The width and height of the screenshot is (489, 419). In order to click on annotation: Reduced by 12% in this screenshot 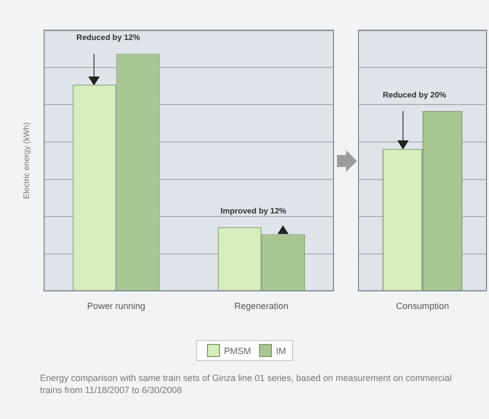, I will do `click(108, 37)`.